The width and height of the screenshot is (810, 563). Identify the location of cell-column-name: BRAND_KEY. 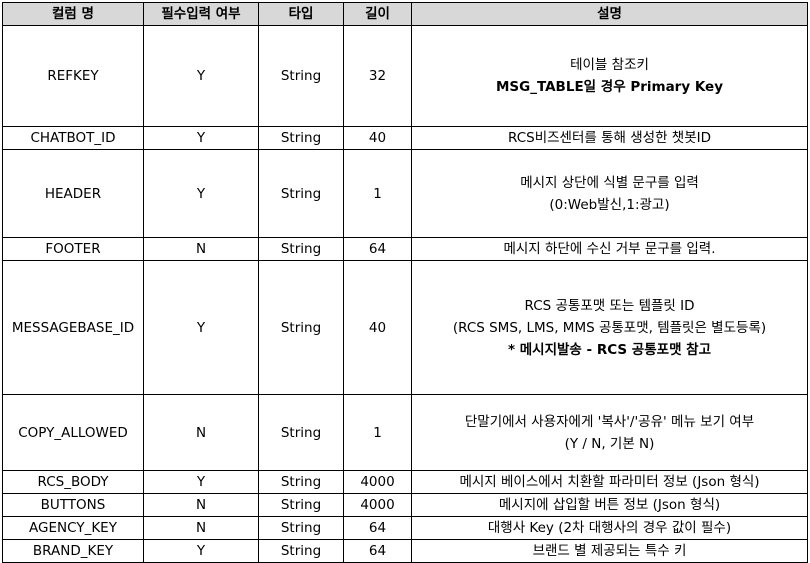
(73, 551).